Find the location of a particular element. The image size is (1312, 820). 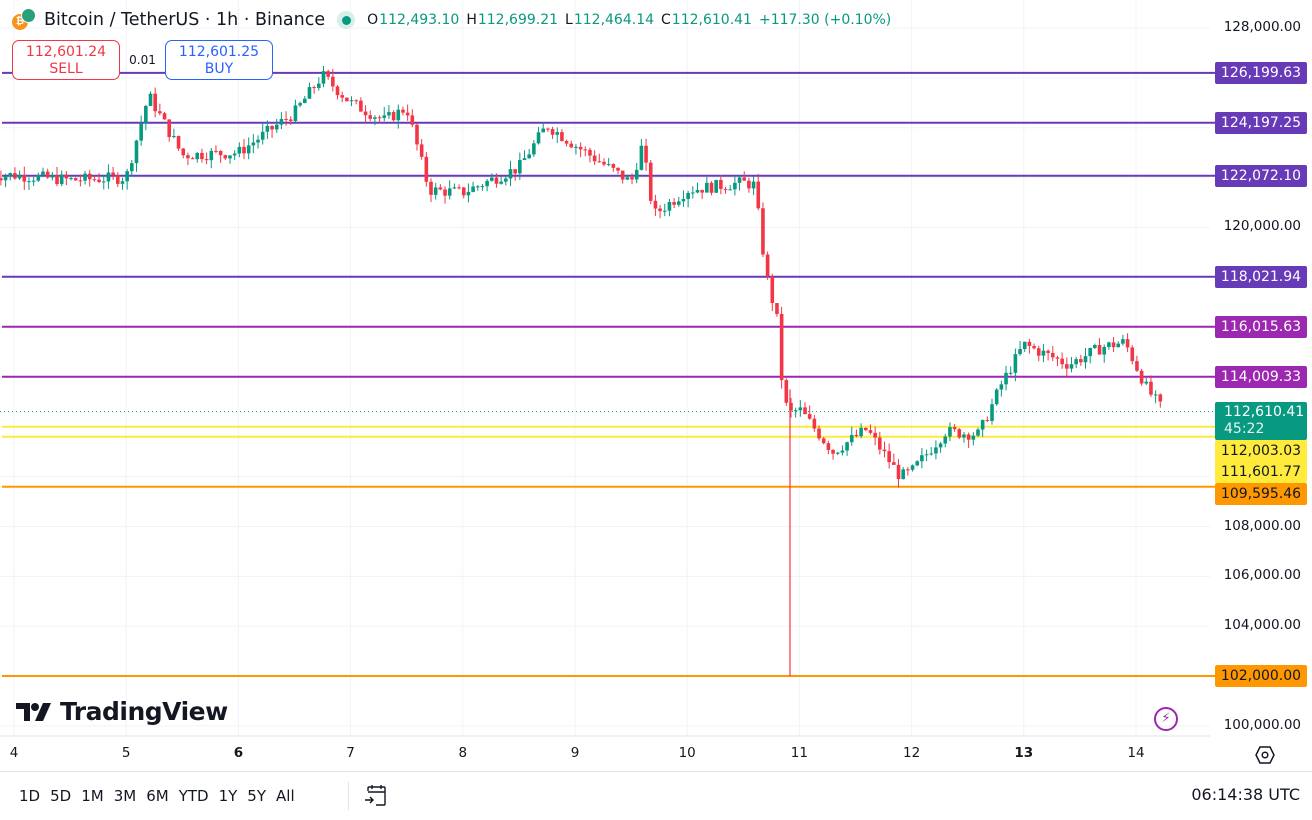

range-1y: 1Y is located at coordinates (228, 796).